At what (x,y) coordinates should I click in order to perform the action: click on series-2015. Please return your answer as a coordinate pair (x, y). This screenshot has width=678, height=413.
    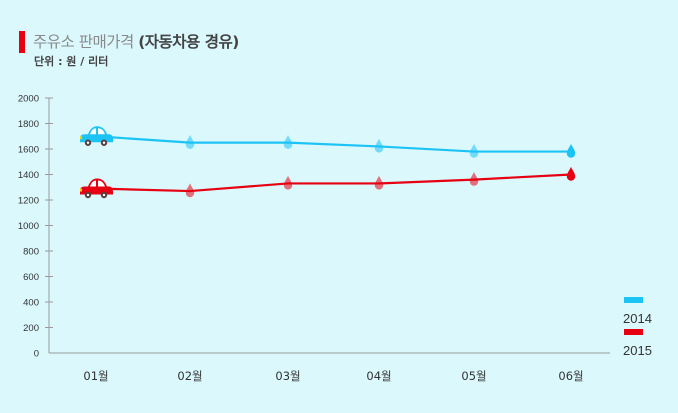
    Looking at the image, I should click on (328, 182).